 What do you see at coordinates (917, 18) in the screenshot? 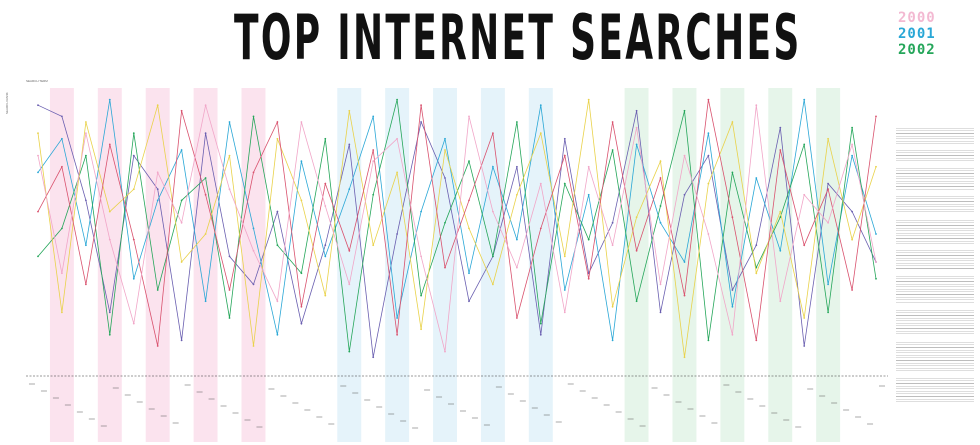
I see `legend-item-2000: 2000` at bounding box center [917, 18].